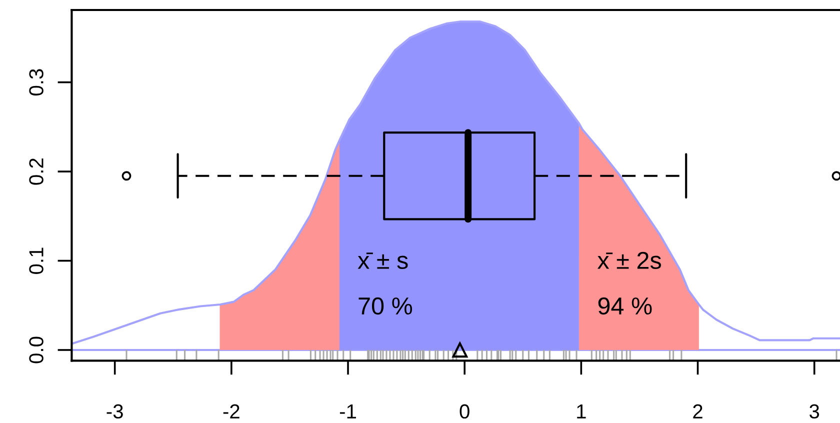  What do you see at coordinates (629, 261) in the screenshot?
I see `annotation: x̄ ± 2s` at bounding box center [629, 261].